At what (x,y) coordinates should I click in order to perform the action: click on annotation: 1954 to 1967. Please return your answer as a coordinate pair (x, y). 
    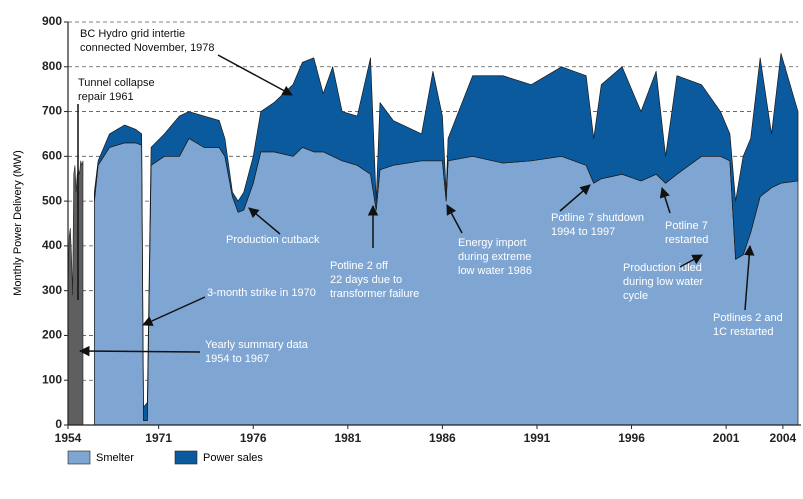
    Looking at the image, I should click on (237, 359).